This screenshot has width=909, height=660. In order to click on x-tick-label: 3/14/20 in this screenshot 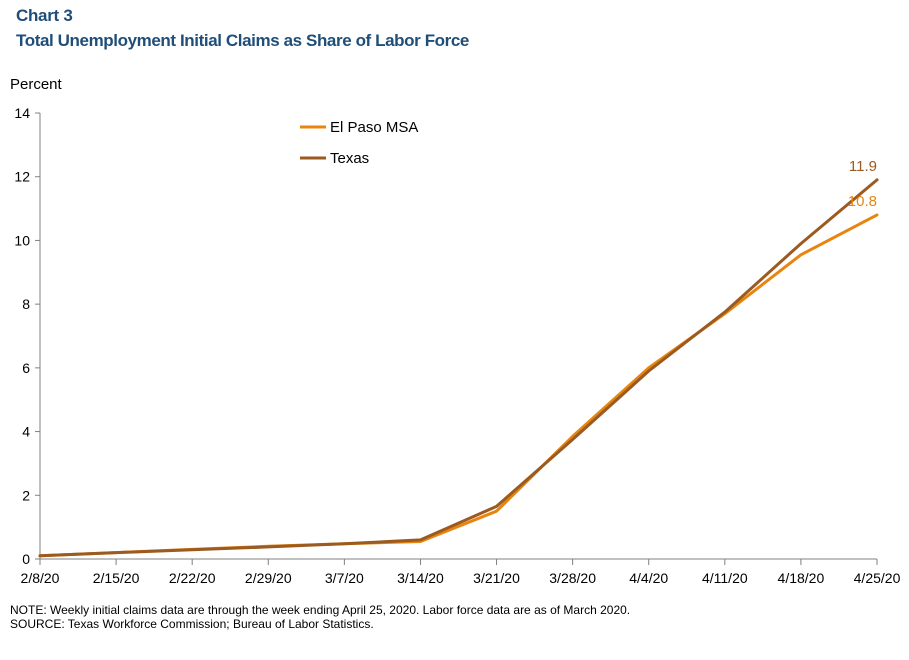, I will do `click(420, 578)`.